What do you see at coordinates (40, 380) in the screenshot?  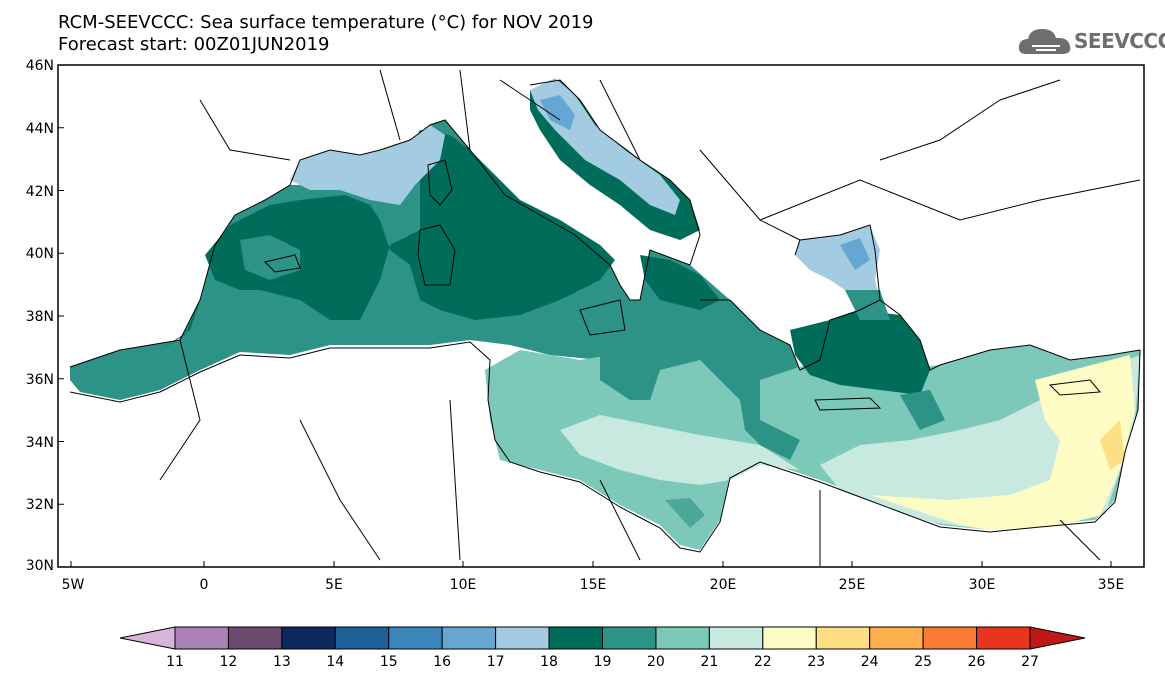 I see `lat-label: 36N` at bounding box center [40, 380].